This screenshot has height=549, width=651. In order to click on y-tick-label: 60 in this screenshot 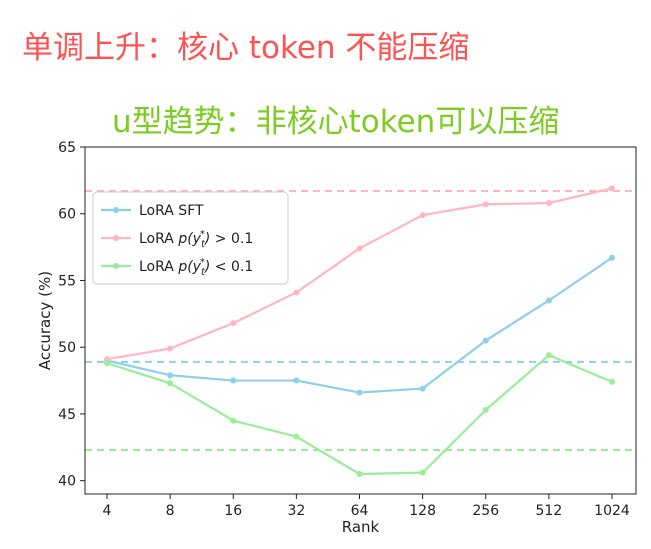, I will do `click(67, 215)`.